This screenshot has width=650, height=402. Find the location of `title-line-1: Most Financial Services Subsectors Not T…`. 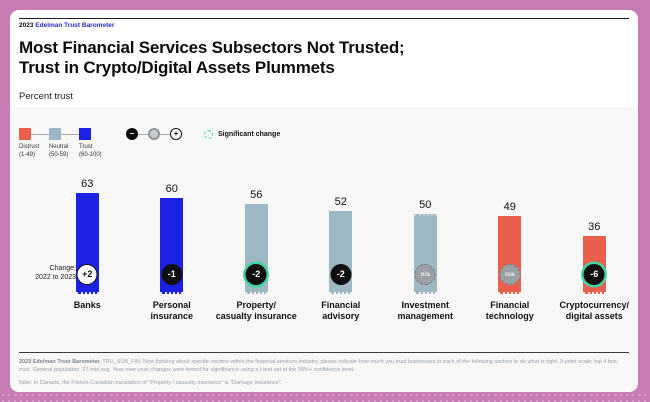

title-line-1: Most Financial Services Subsectors Not T… is located at coordinates (212, 47).